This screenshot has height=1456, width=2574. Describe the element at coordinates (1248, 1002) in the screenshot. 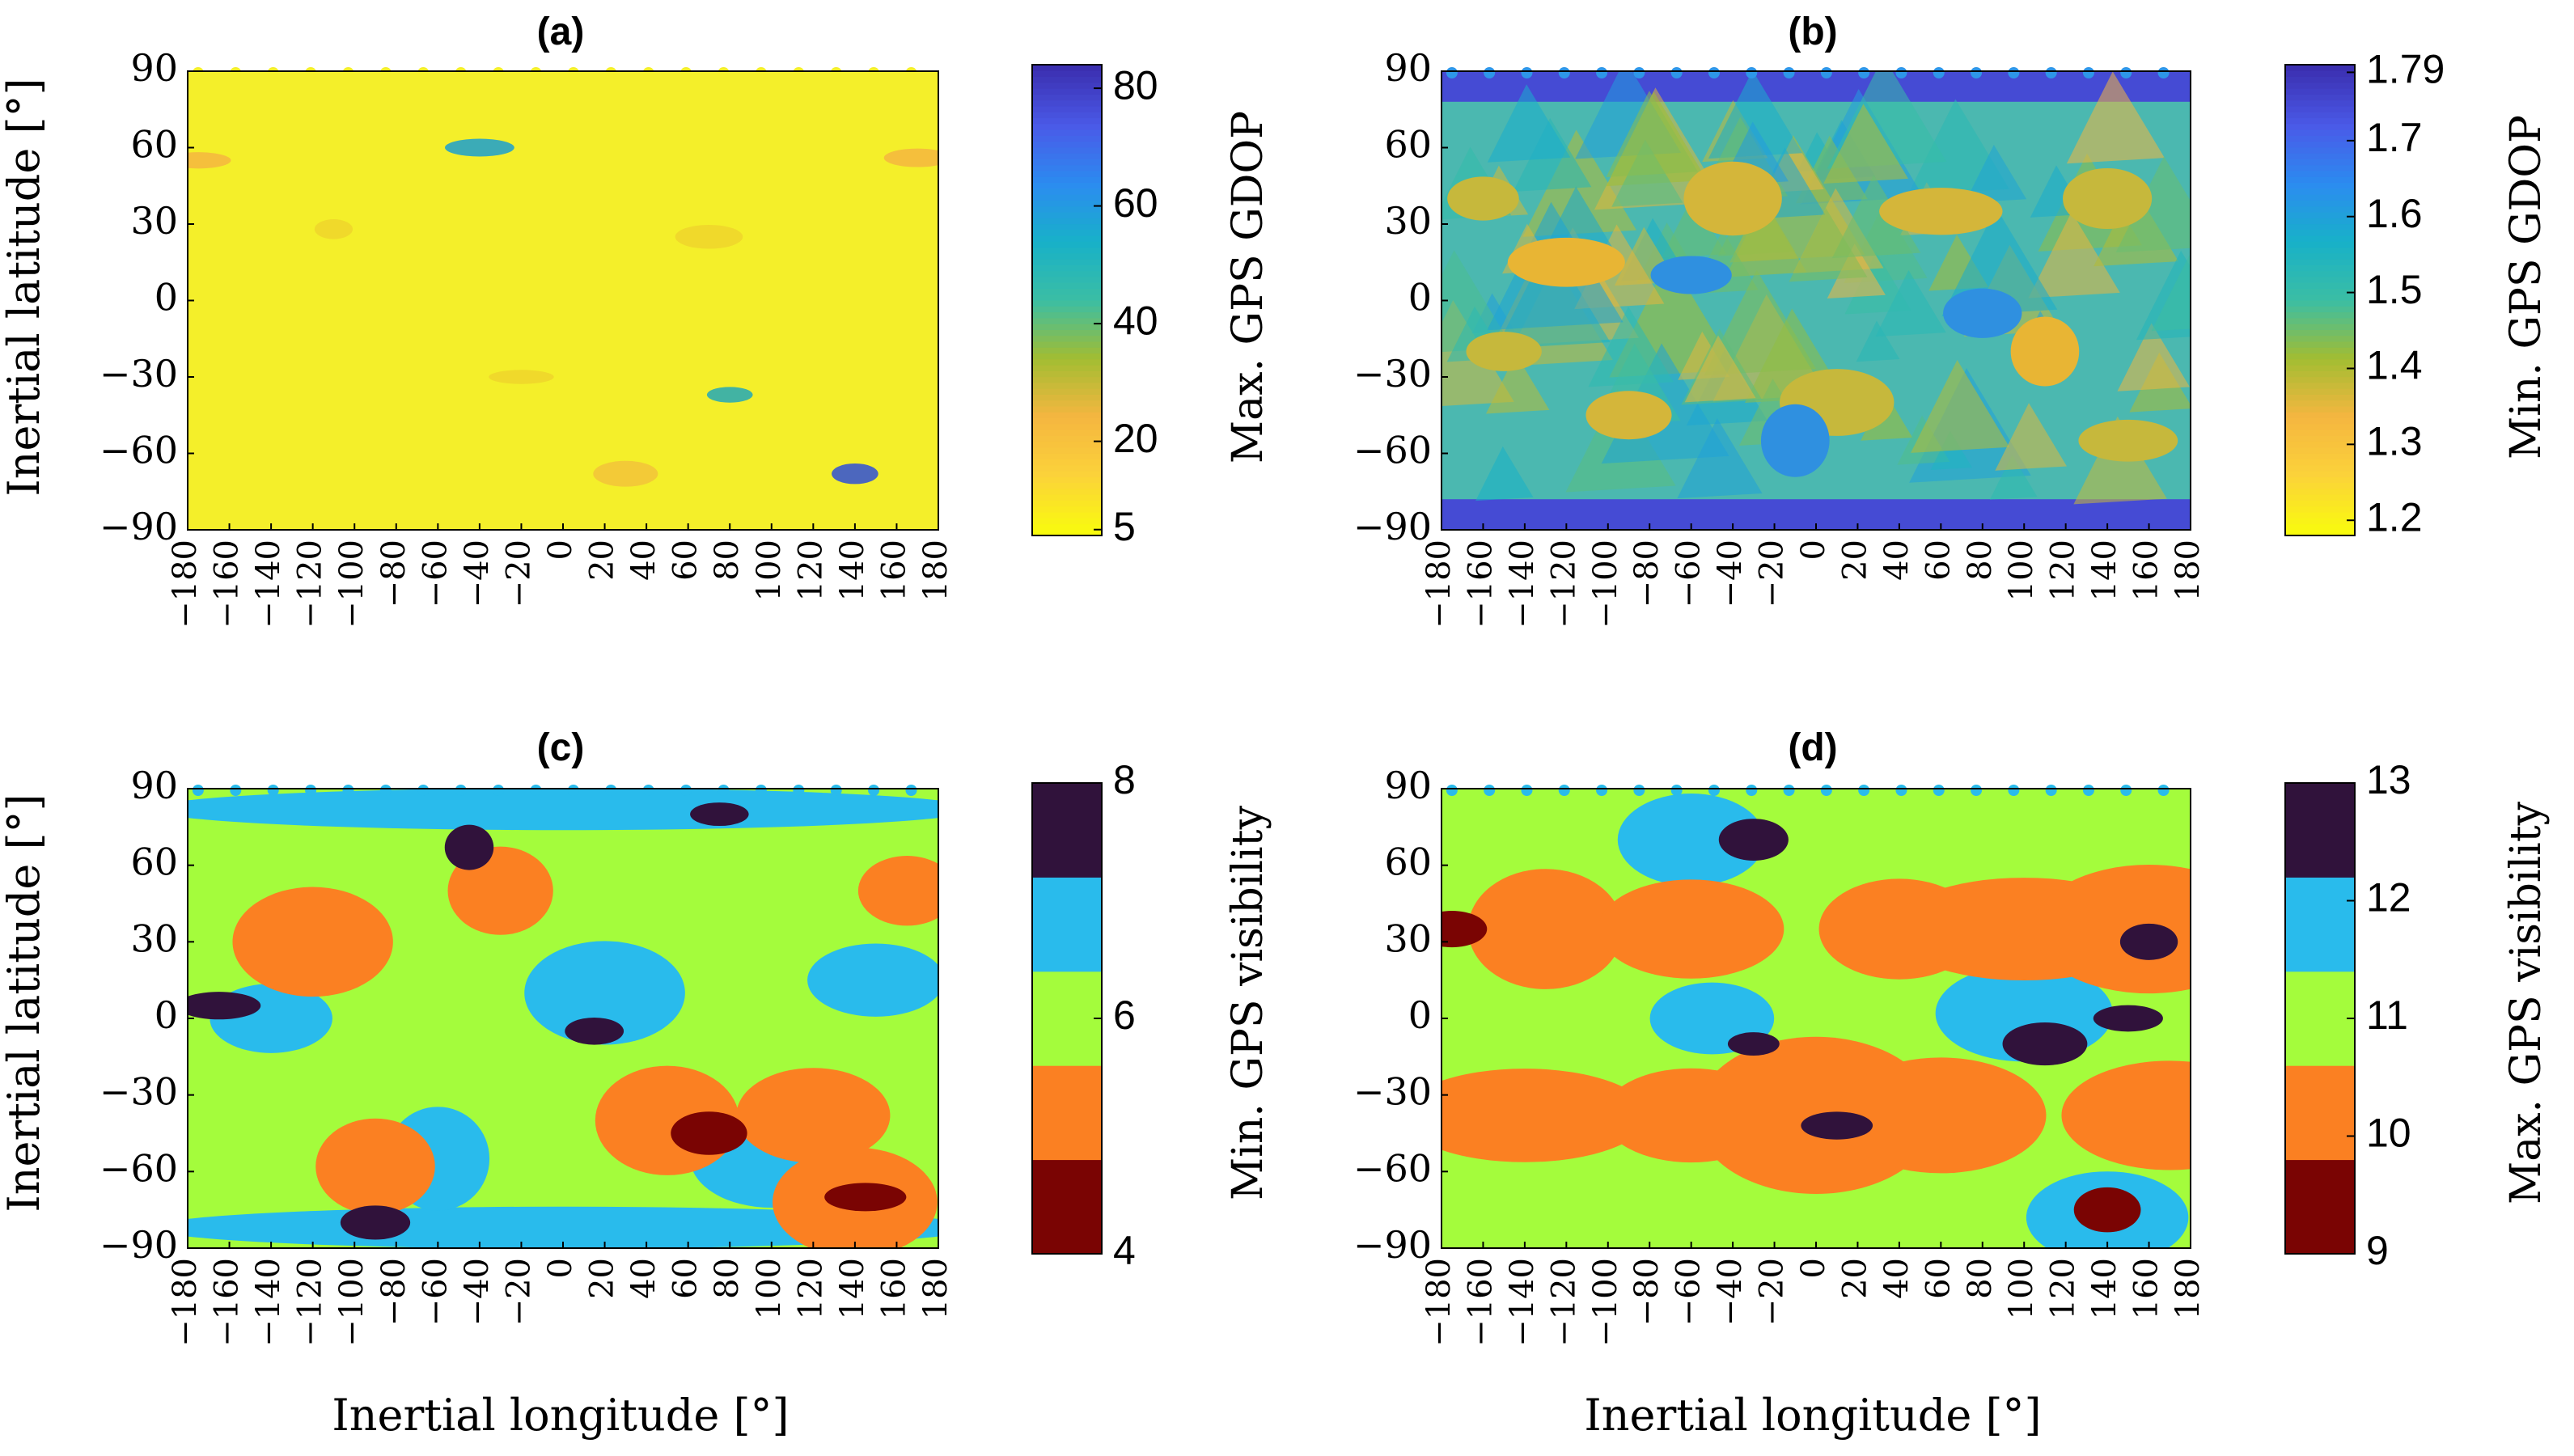

I see `panel-c-colorbar-label: Min. GPS visibility` at that location.